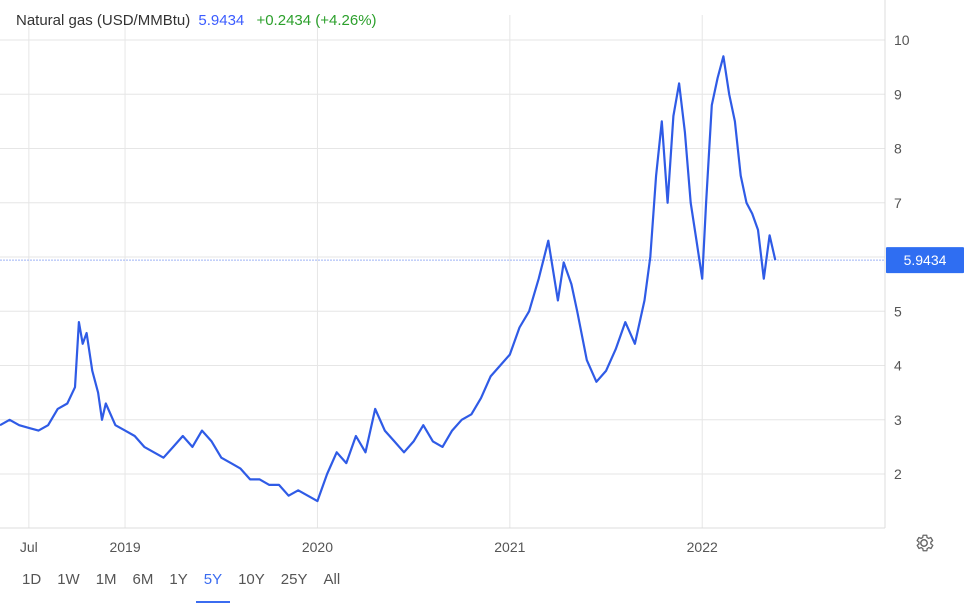 The width and height of the screenshot is (969, 613). I want to click on instrument-title: Natural gas (USD/MMBtu), so click(103, 20).